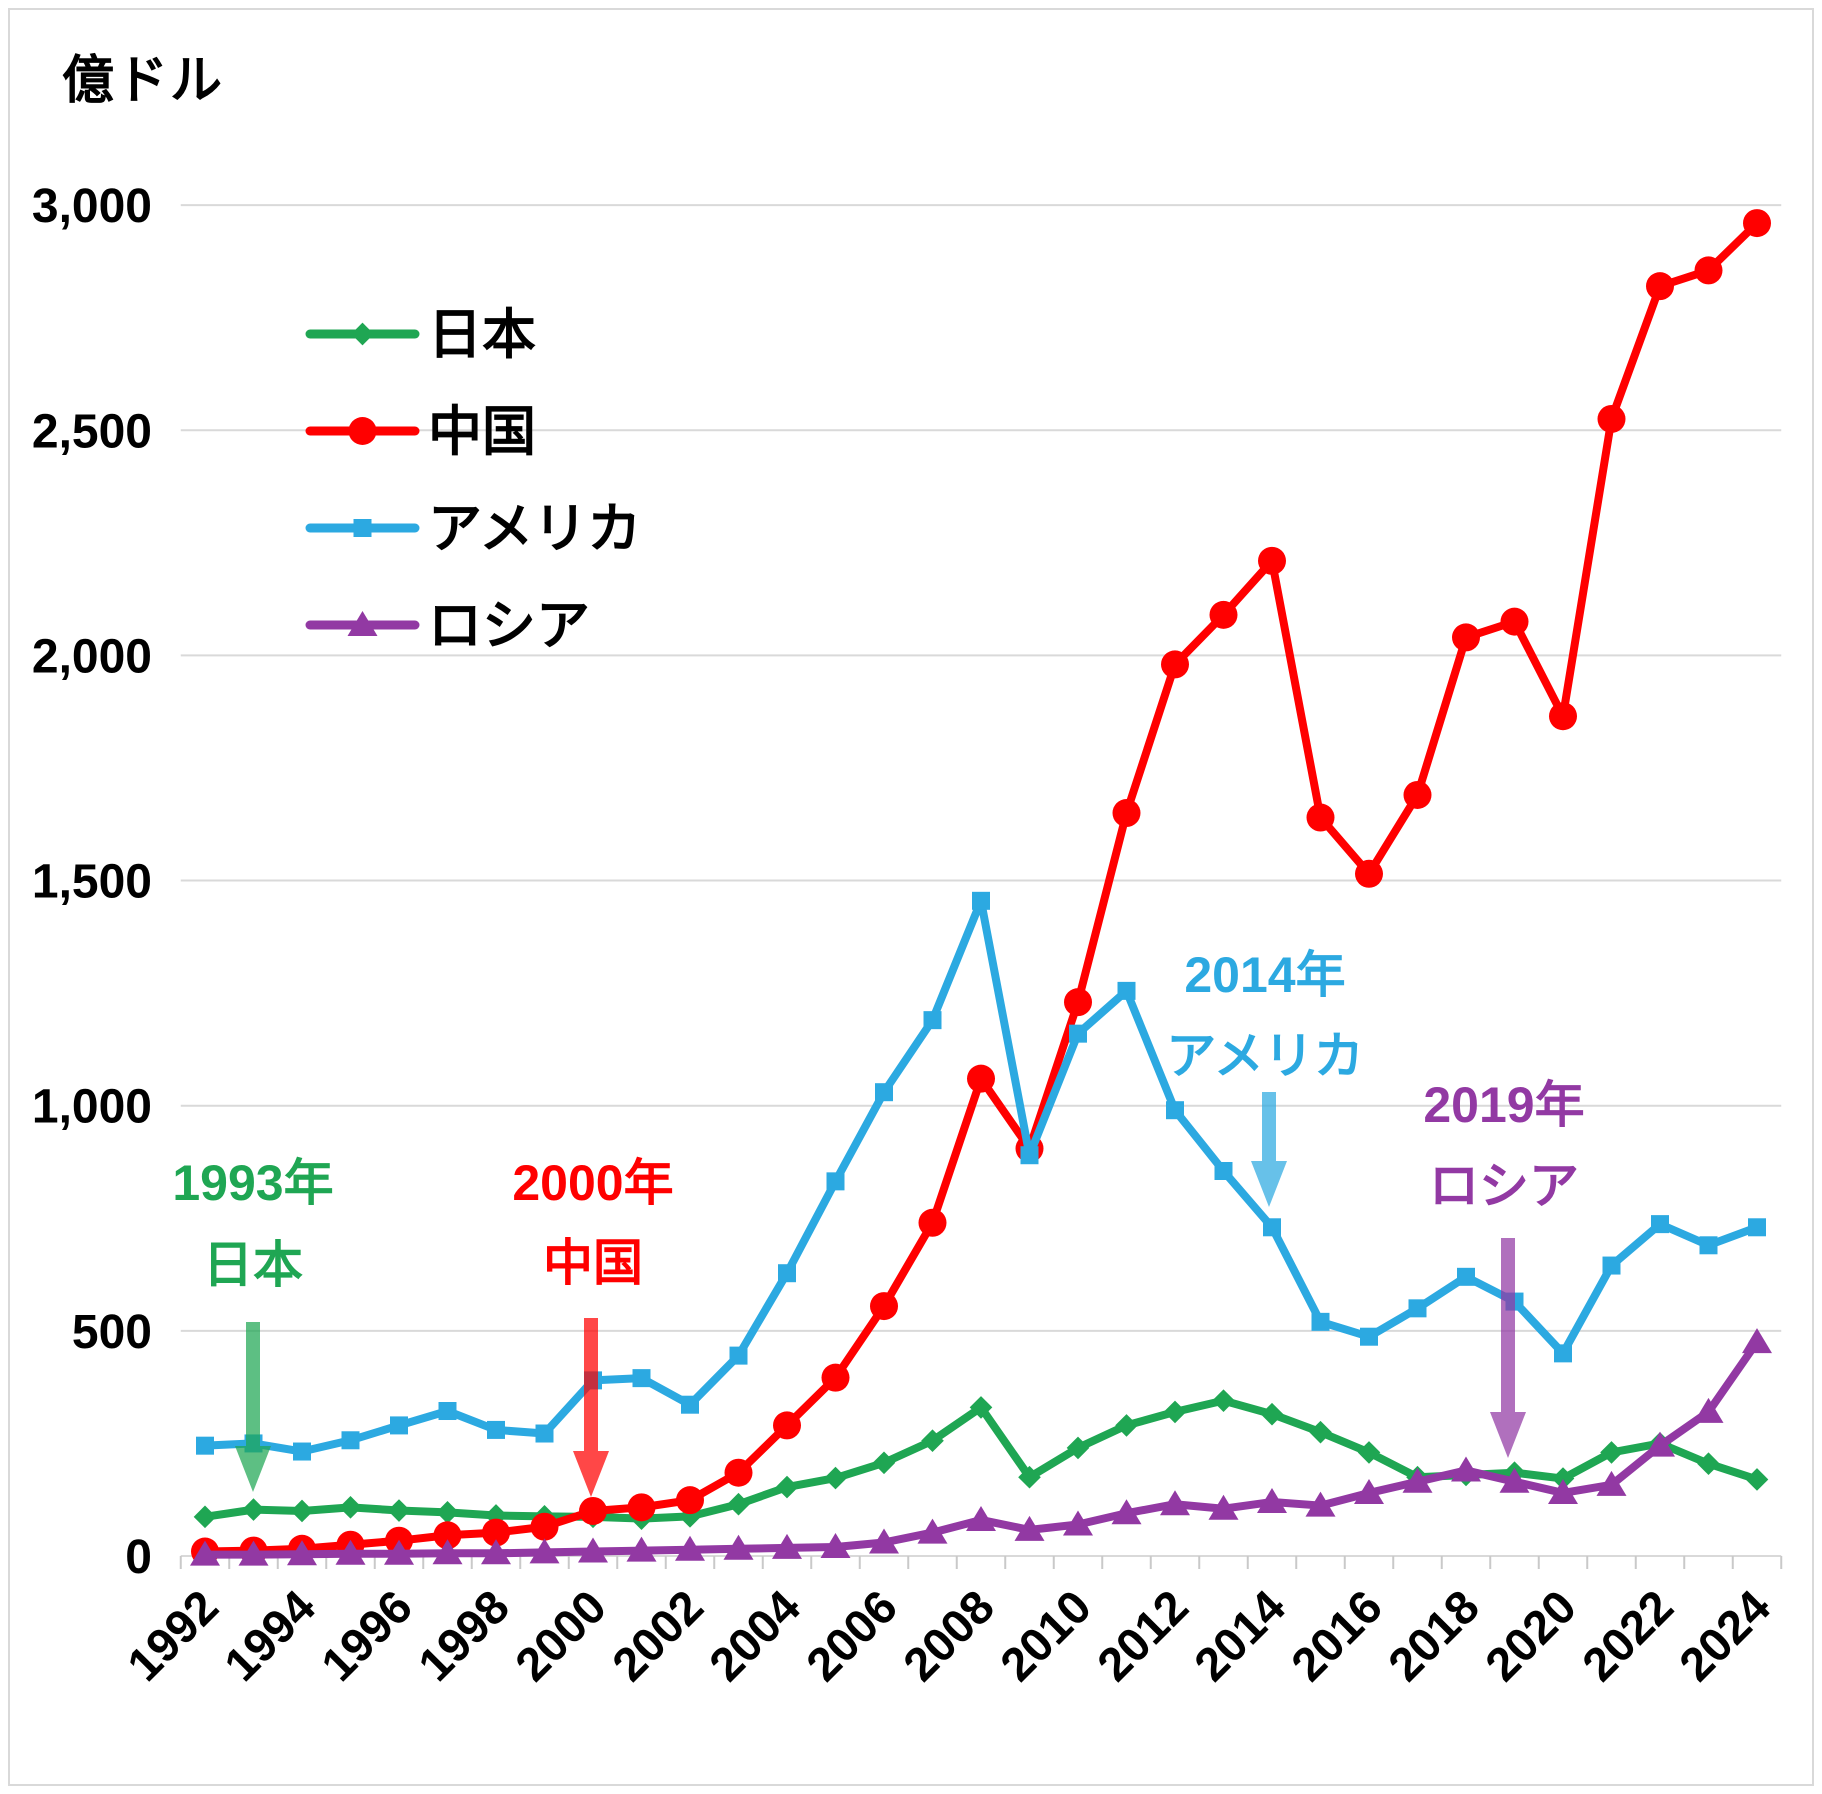 Image resolution: width=1822 pixels, height=1794 pixels. What do you see at coordinates (253, 1384) in the screenshot?
I see `annotation-arrow-shaft-日本` at bounding box center [253, 1384].